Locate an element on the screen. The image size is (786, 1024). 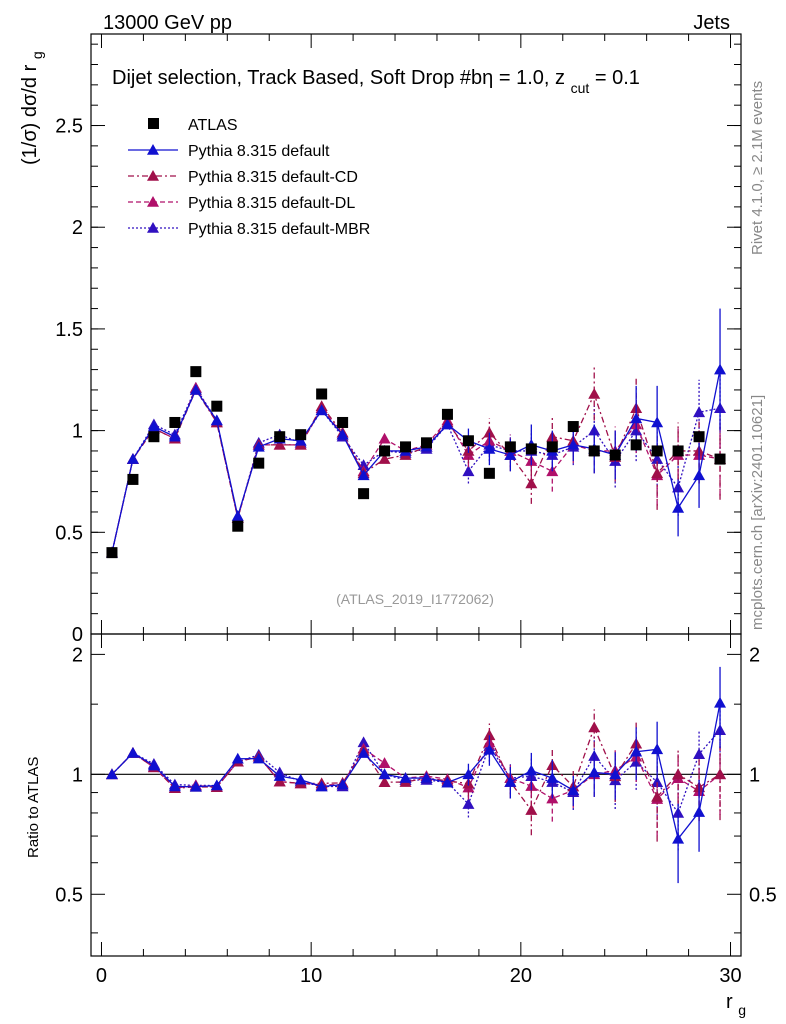
main-y-tick-label: 0.5 is located at coordinates (69, 533).